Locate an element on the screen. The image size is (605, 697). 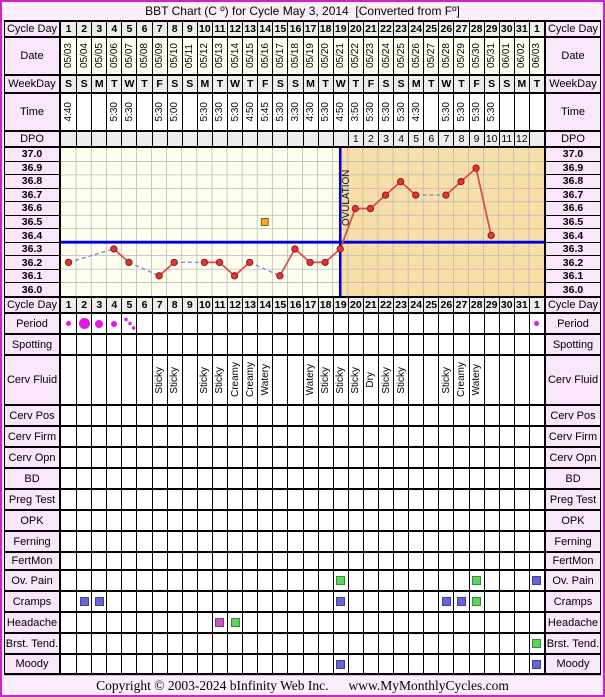
cerv-fluid-cell-17: Watery is located at coordinates (310, 380).